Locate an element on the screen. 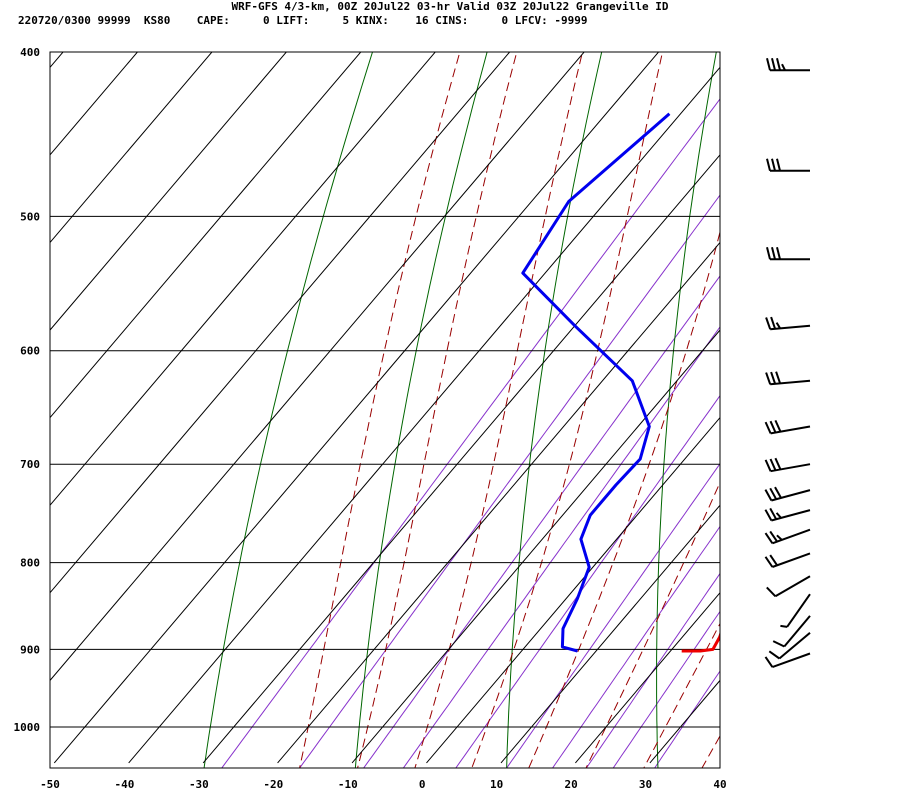  x-tick-label: -40 is located at coordinates (125, 784).